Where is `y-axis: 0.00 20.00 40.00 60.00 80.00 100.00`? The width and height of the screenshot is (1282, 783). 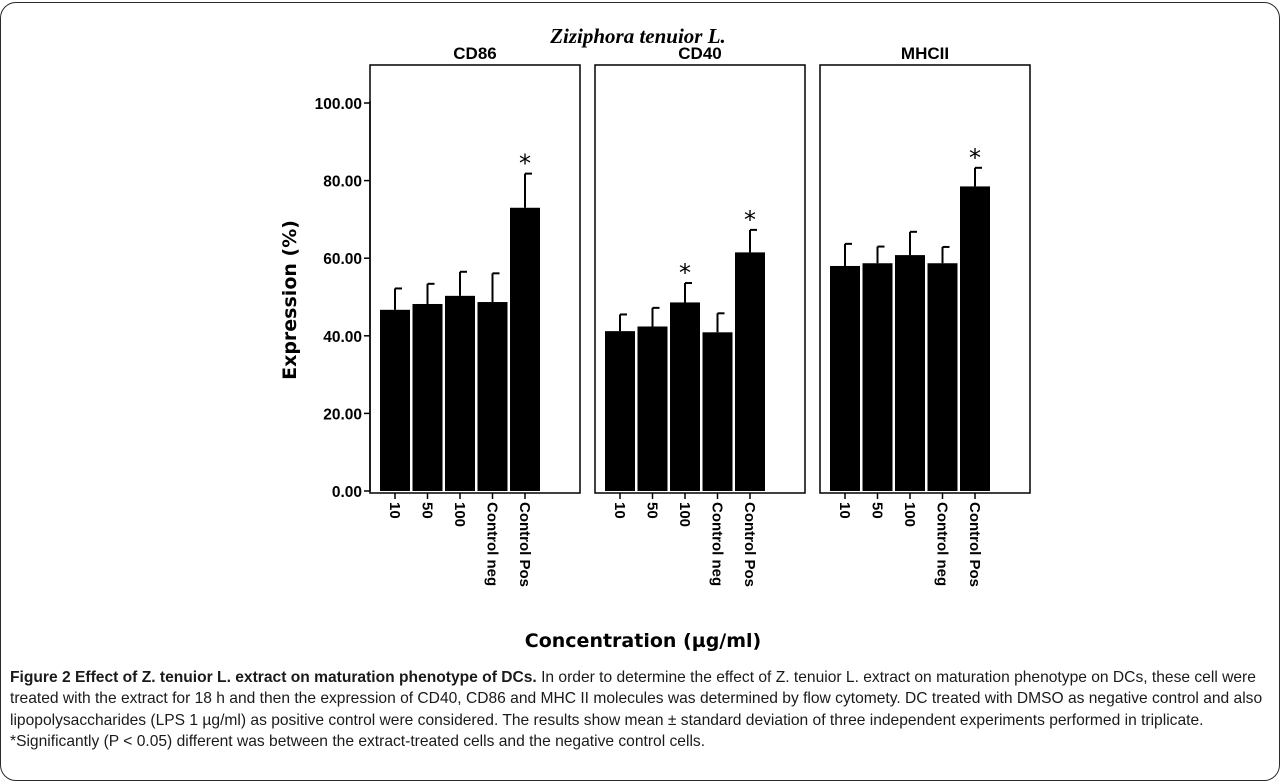
y-axis: 0.00 20.00 40.00 60.00 80.00 100.00 is located at coordinates (343, 298).